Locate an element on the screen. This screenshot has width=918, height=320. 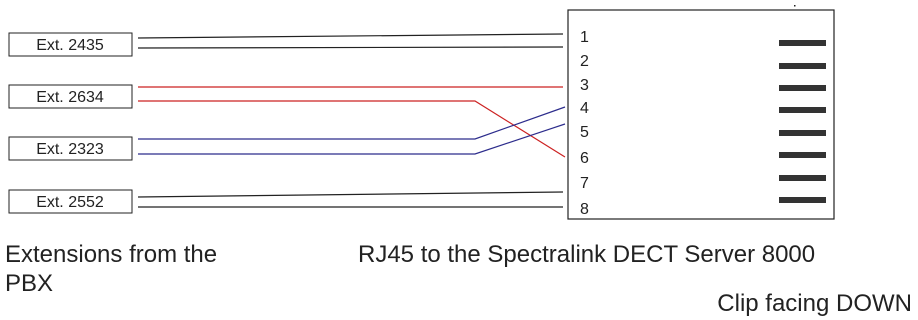
extension-box-2552: Ext. 2552 is located at coordinates (70, 201).